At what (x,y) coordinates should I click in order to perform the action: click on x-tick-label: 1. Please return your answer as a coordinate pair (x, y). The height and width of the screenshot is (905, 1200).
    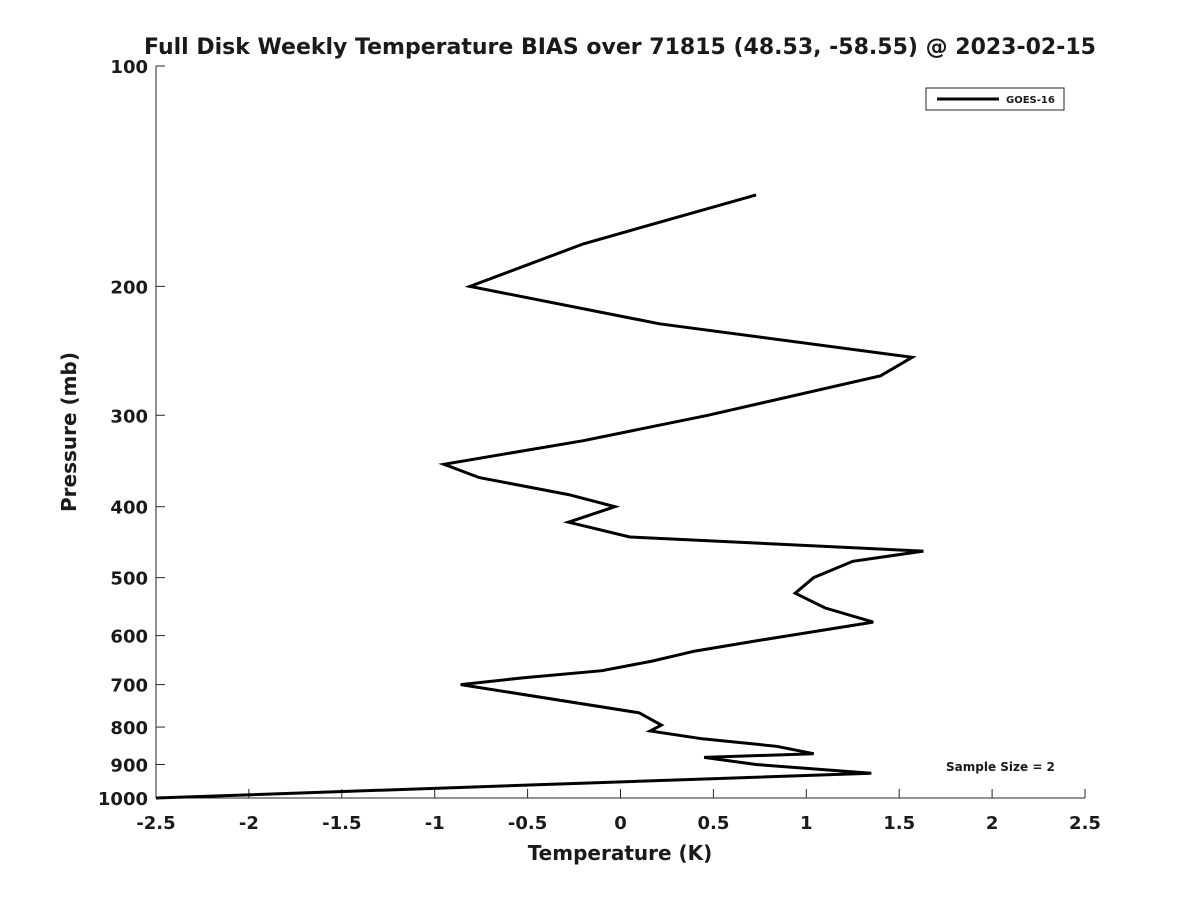
    Looking at the image, I should click on (806, 823).